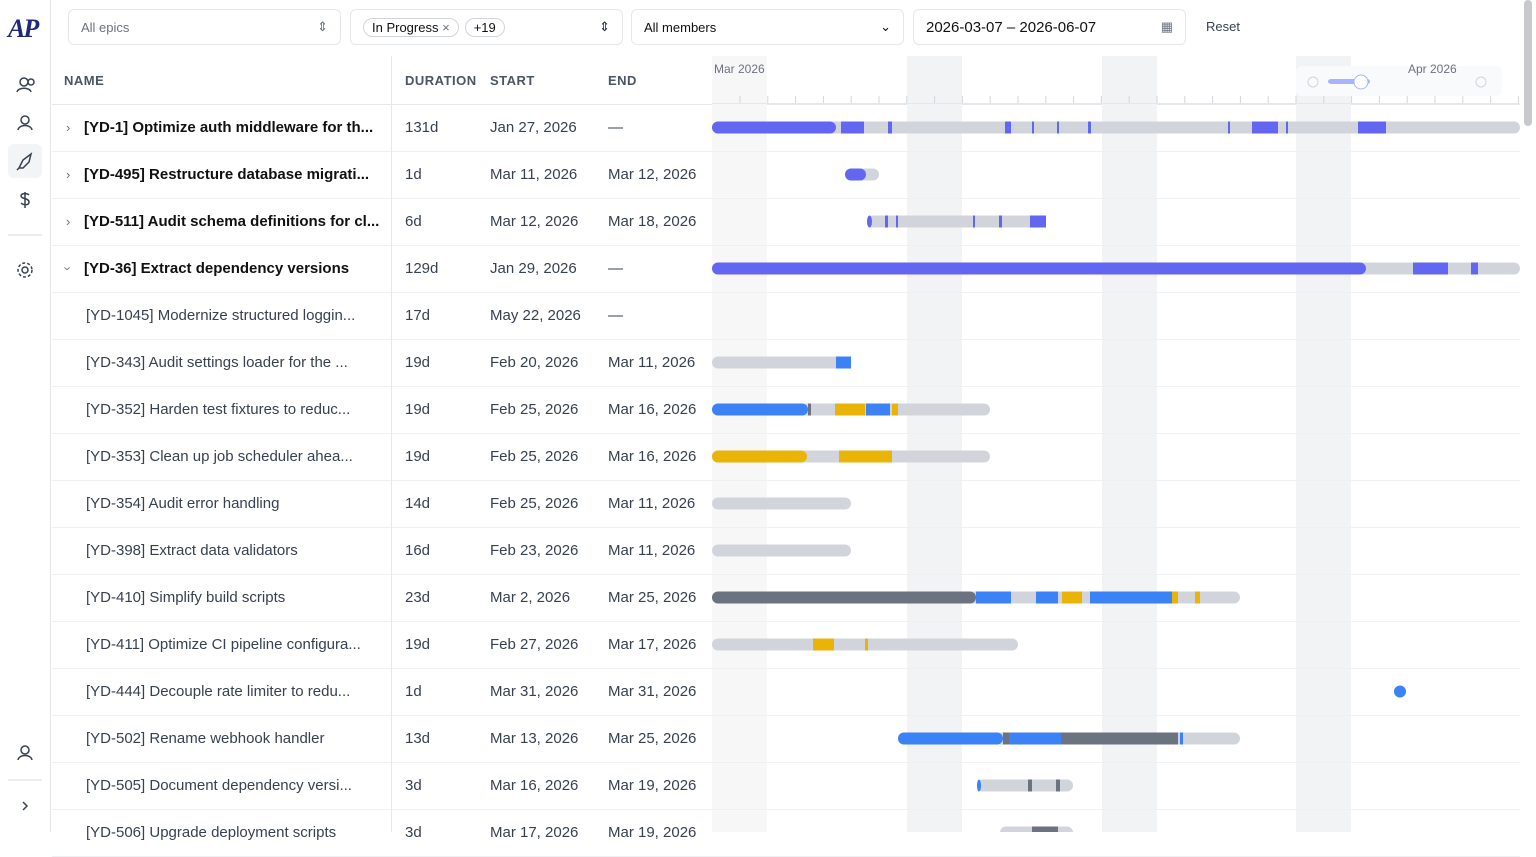 The height and width of the screenshot is (857, 1536). Describe the element at coordinates (680, 27) in the screenshot. I see `member-filter-text: All members` at that location.